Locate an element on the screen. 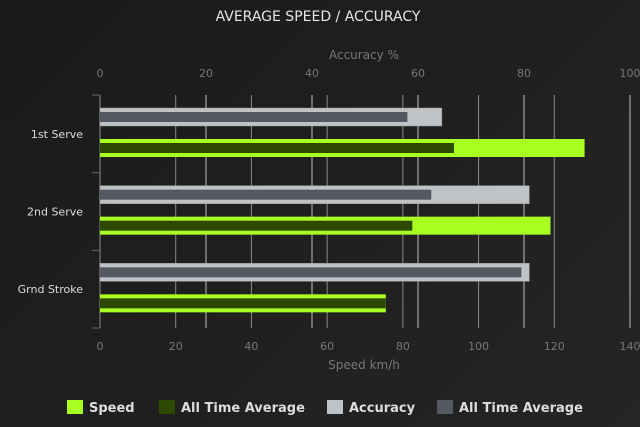 The width and height of the screenshot is (640, 427). bottom-tick-label: 120 is located at coordinates (554, 346).